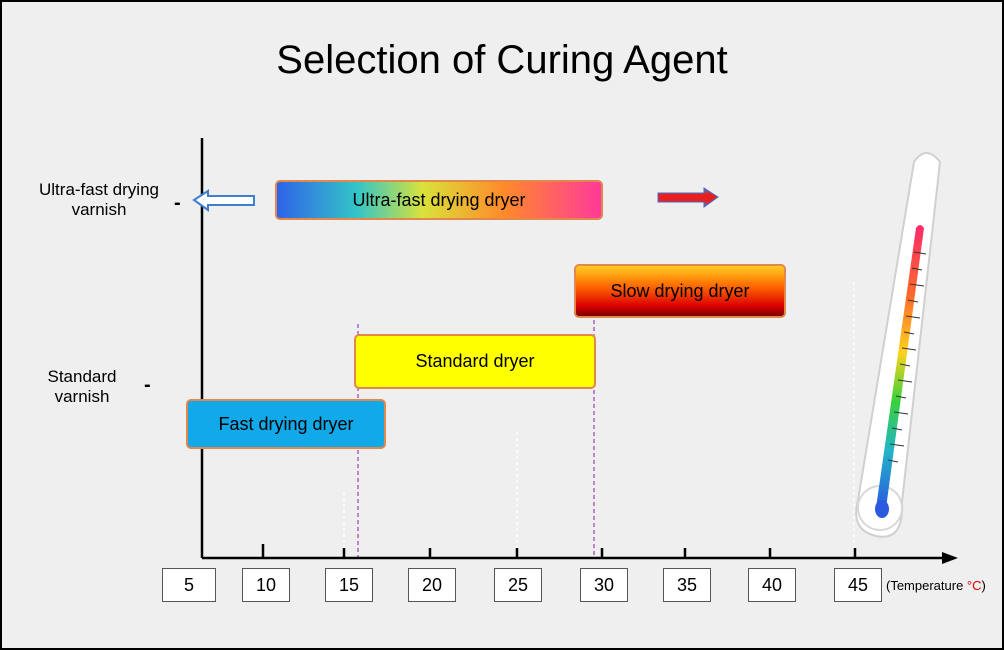  What do you see at coordinates (475, 361) in the screenshot?
I see `bar-standard-dryer: Standard dryer` at bounding box center [475, 361].